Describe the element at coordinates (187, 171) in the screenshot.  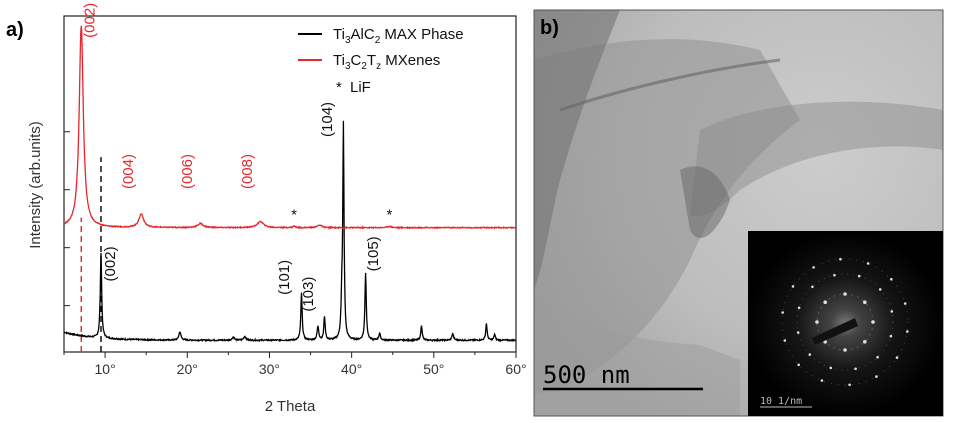
I see `peak-label: (006)` at that location.